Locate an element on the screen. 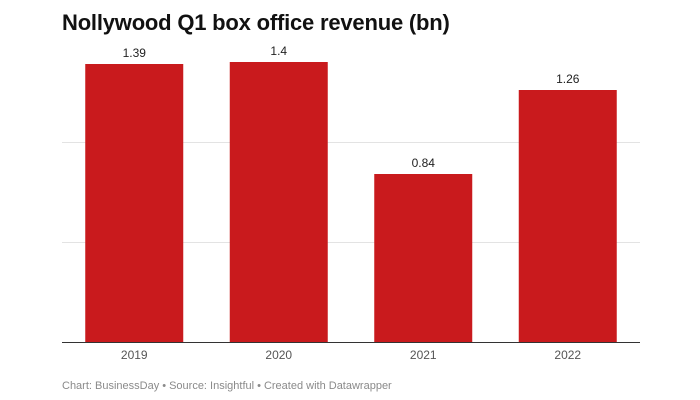  bar-2021 is located at coordinates (423, 258).